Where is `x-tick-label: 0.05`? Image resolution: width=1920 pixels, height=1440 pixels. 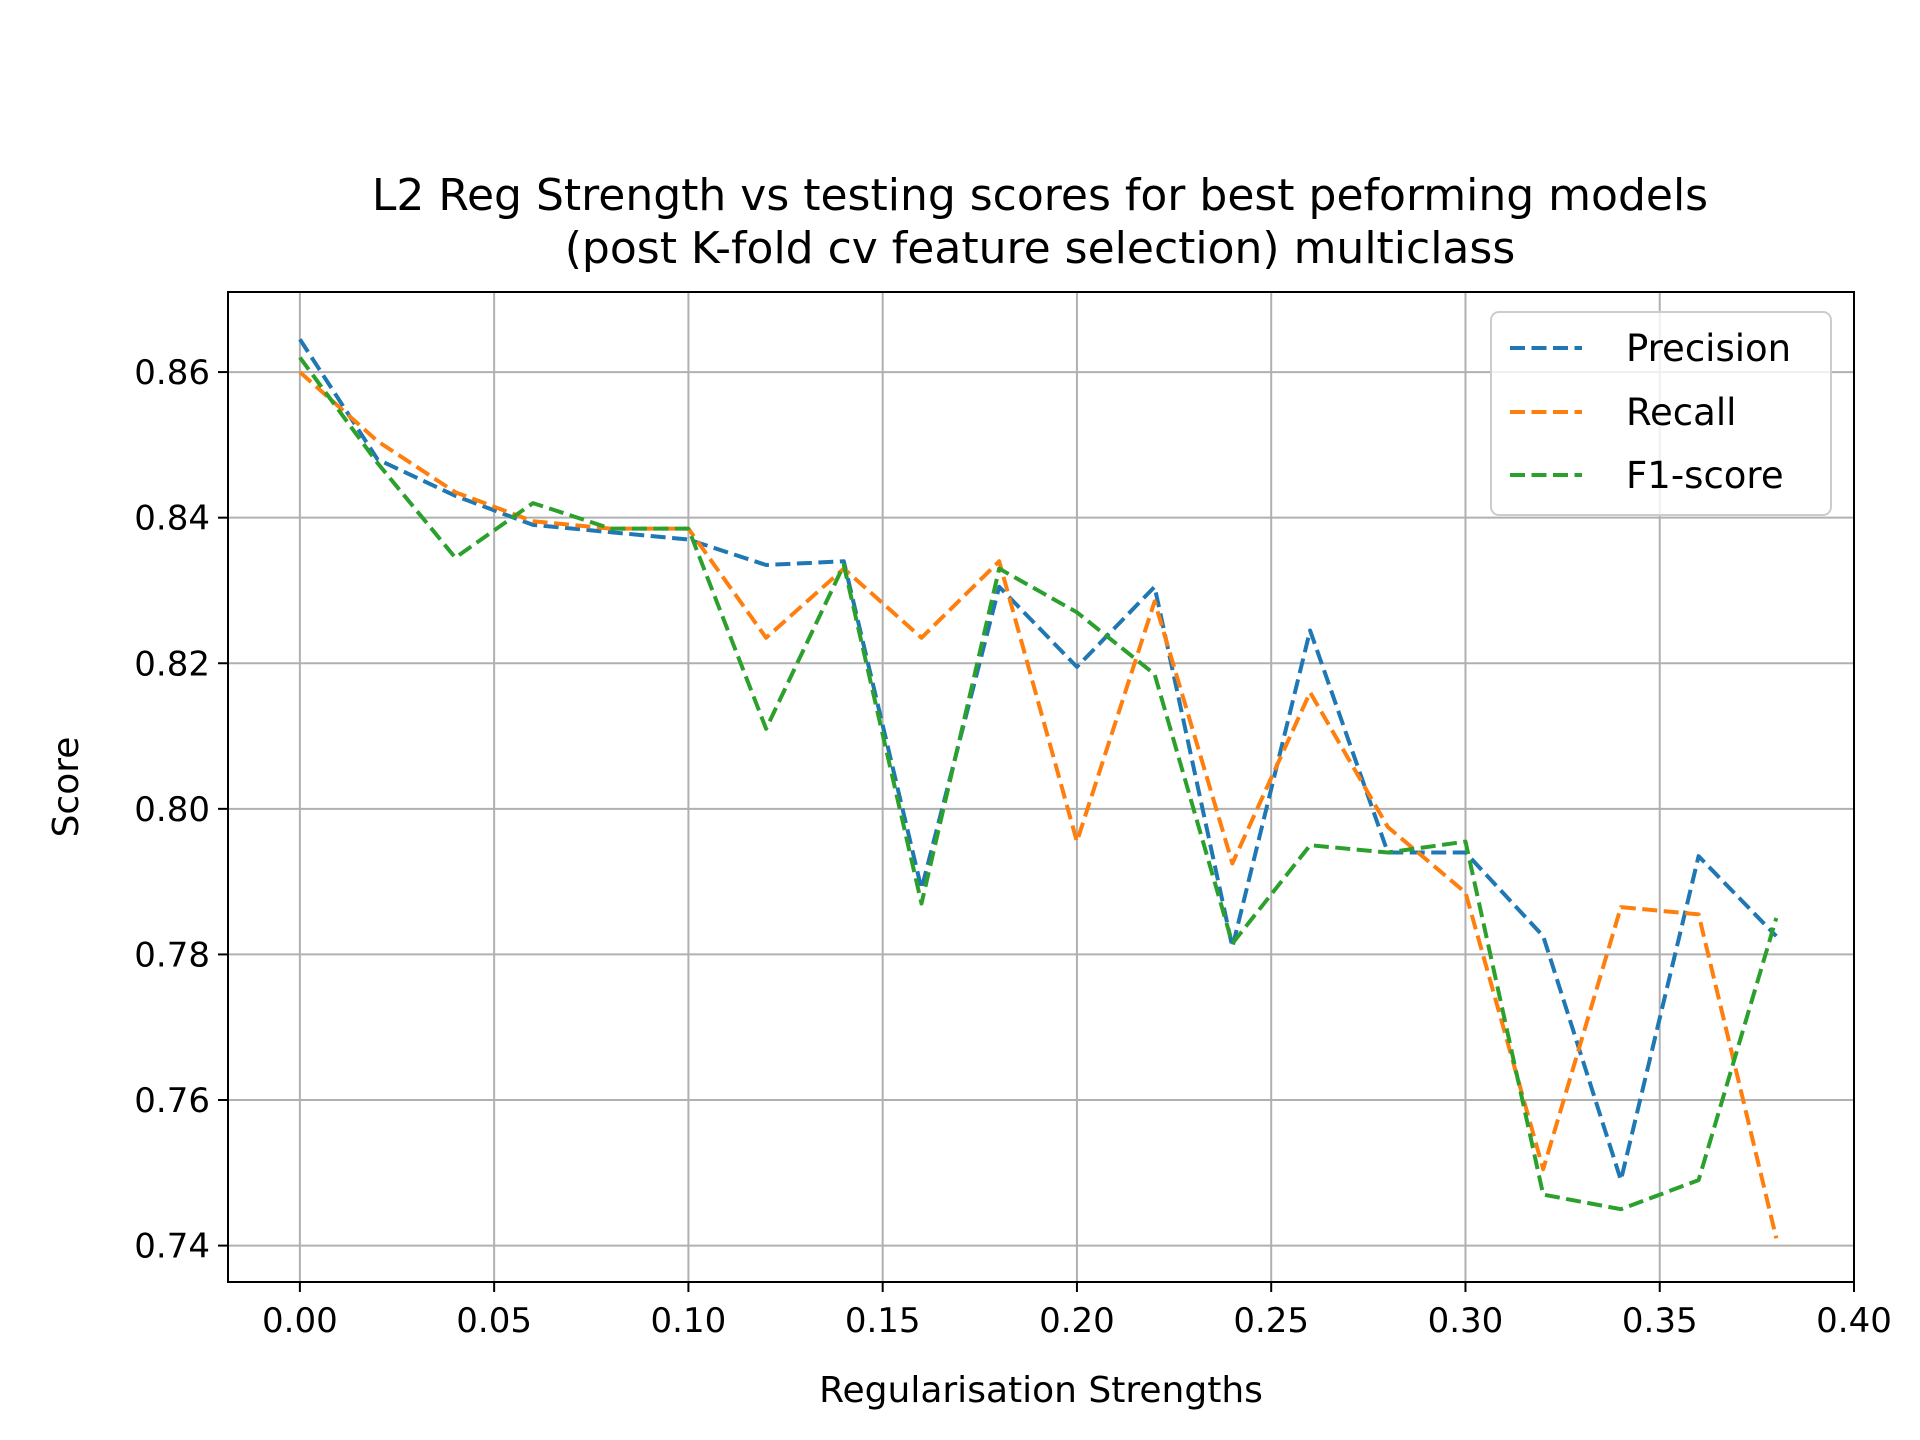 x-tick-label: 0.05 is located at coordinates (494, 1321).